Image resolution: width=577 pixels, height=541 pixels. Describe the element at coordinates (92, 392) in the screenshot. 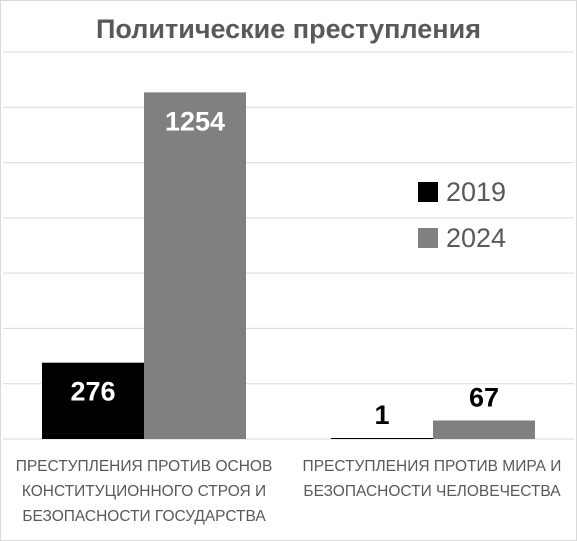

I see `data-label-2019-1: 276` at that location.